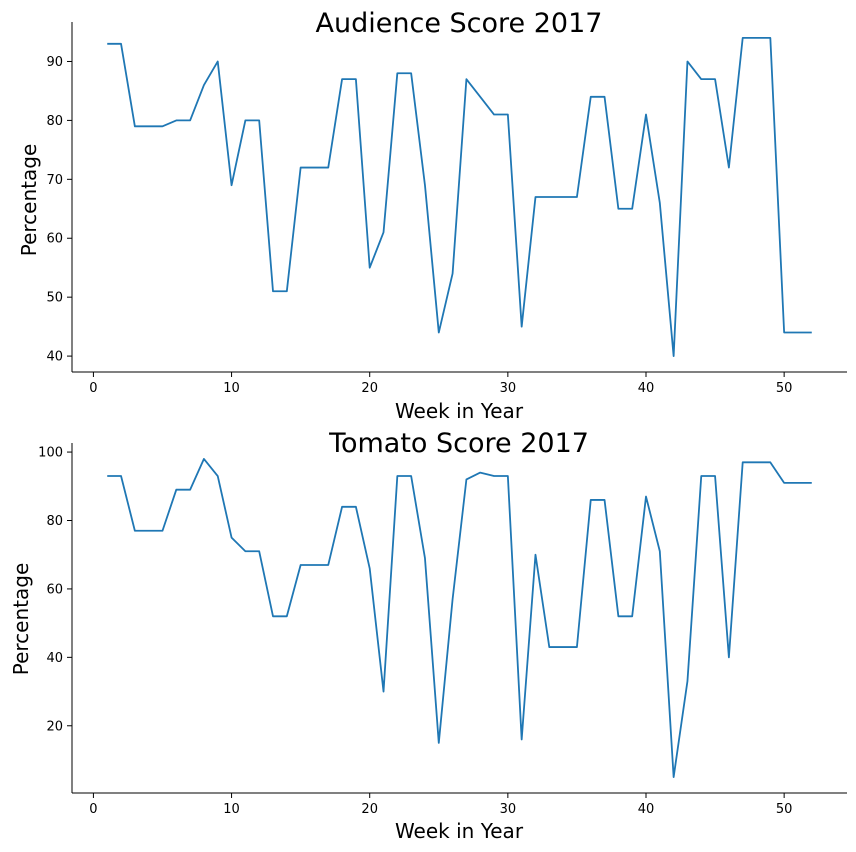  I want to click on chart-title: Tomato Score 2017, so click(458, 443).